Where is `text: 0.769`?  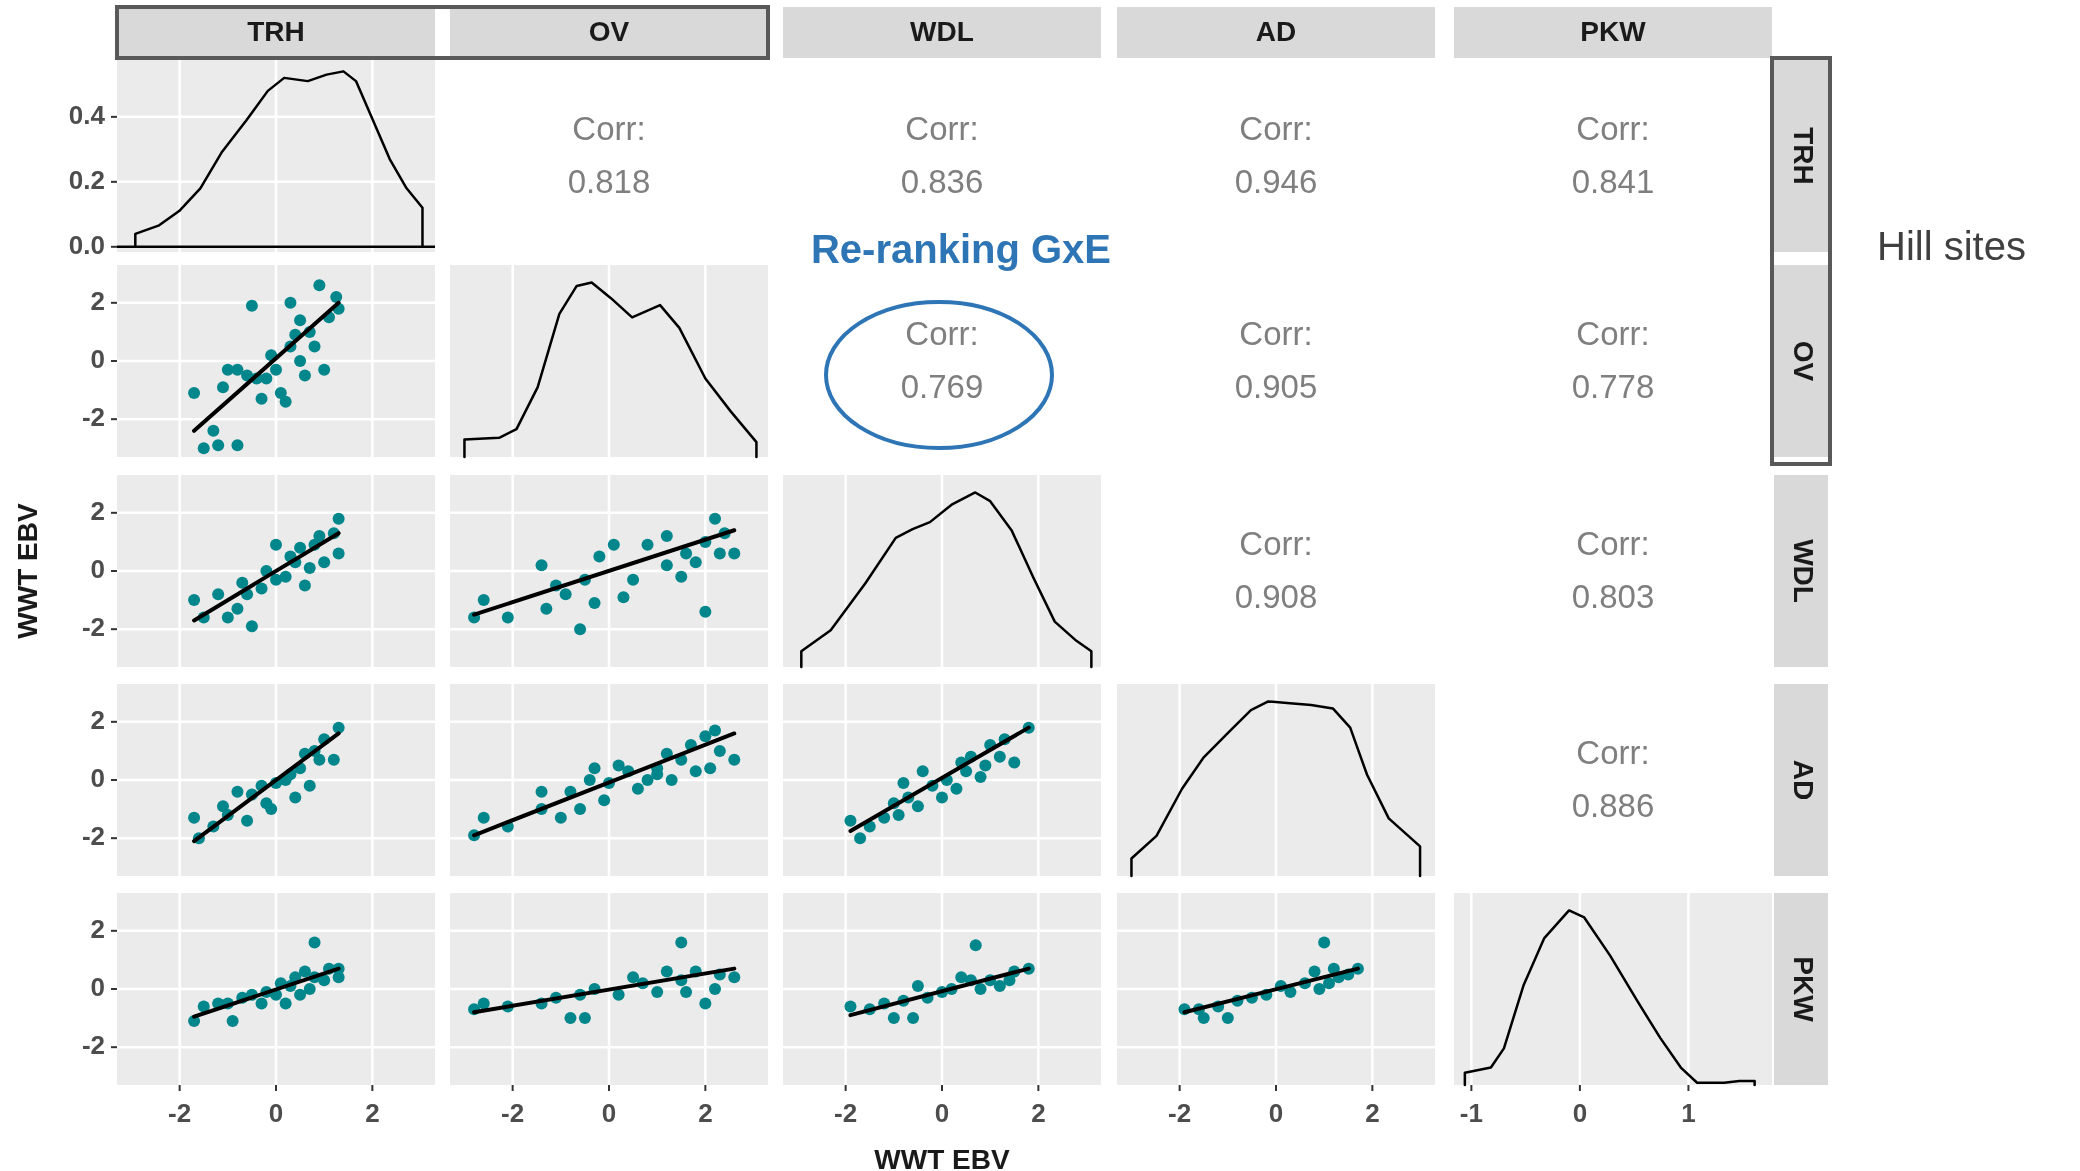
text: 0.769 is located at coordinates (942, 386).